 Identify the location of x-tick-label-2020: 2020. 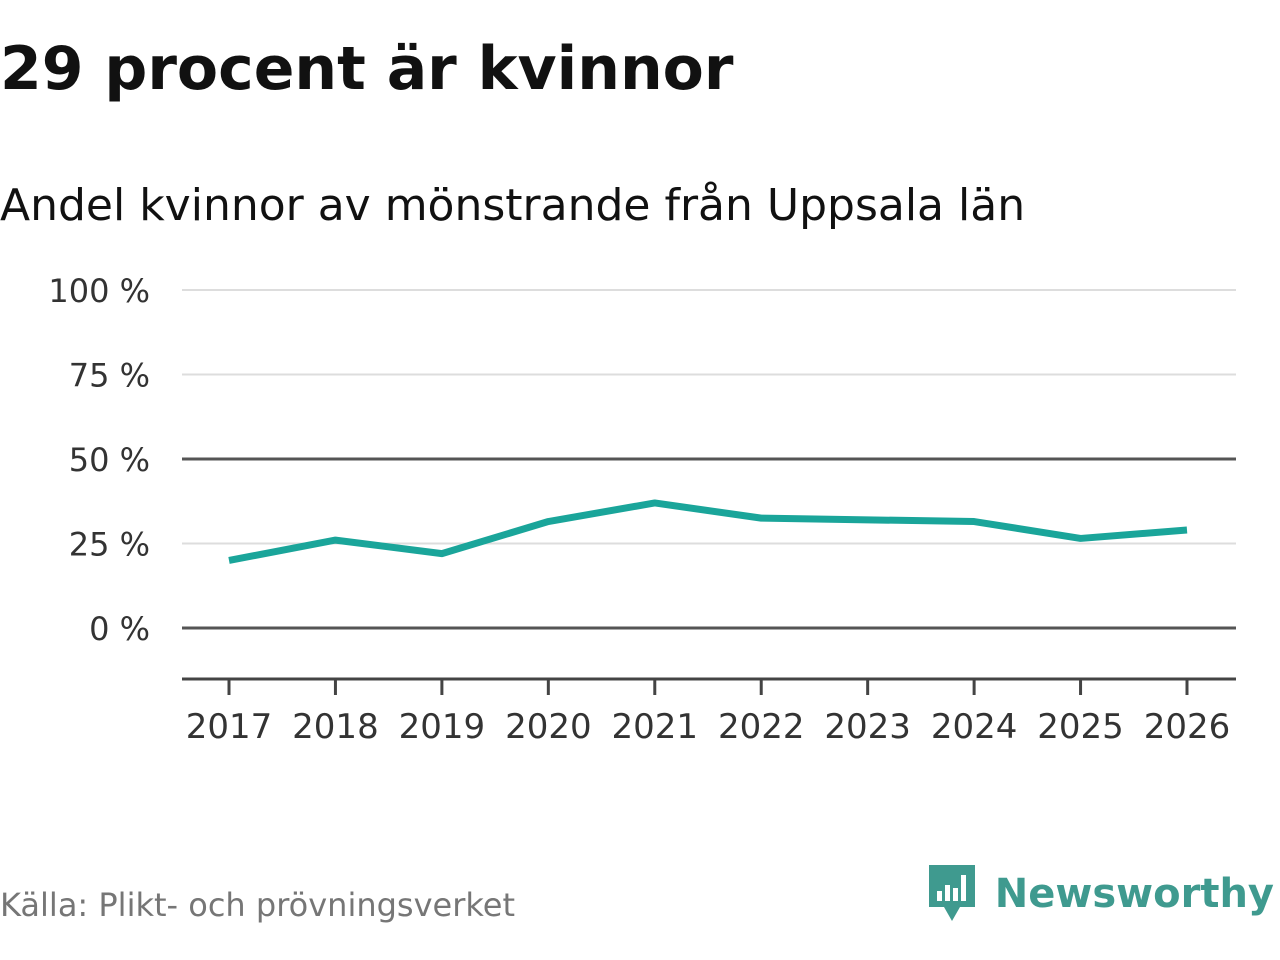
(548, 727).